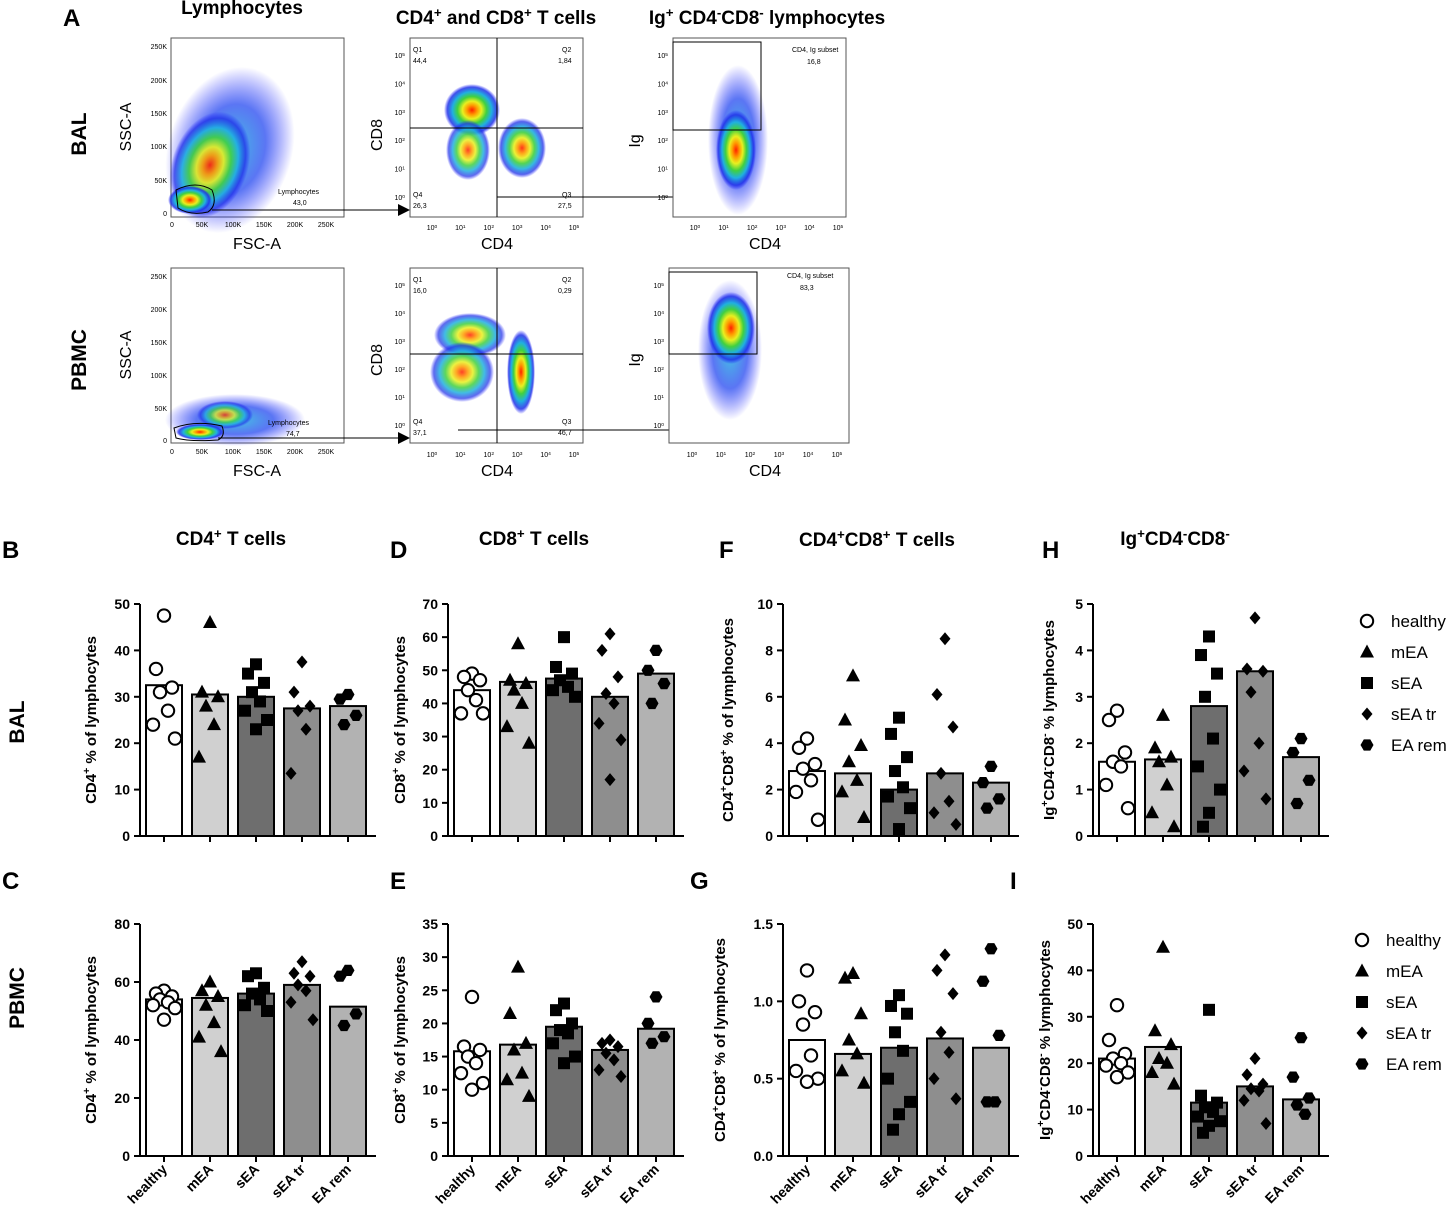  What do you see at coordinates (159, 131) in the screenshot?
I see `bal-scatter-yticks: 250K 200K 150K 100K 50K 0` at bounding box center [159, 131].